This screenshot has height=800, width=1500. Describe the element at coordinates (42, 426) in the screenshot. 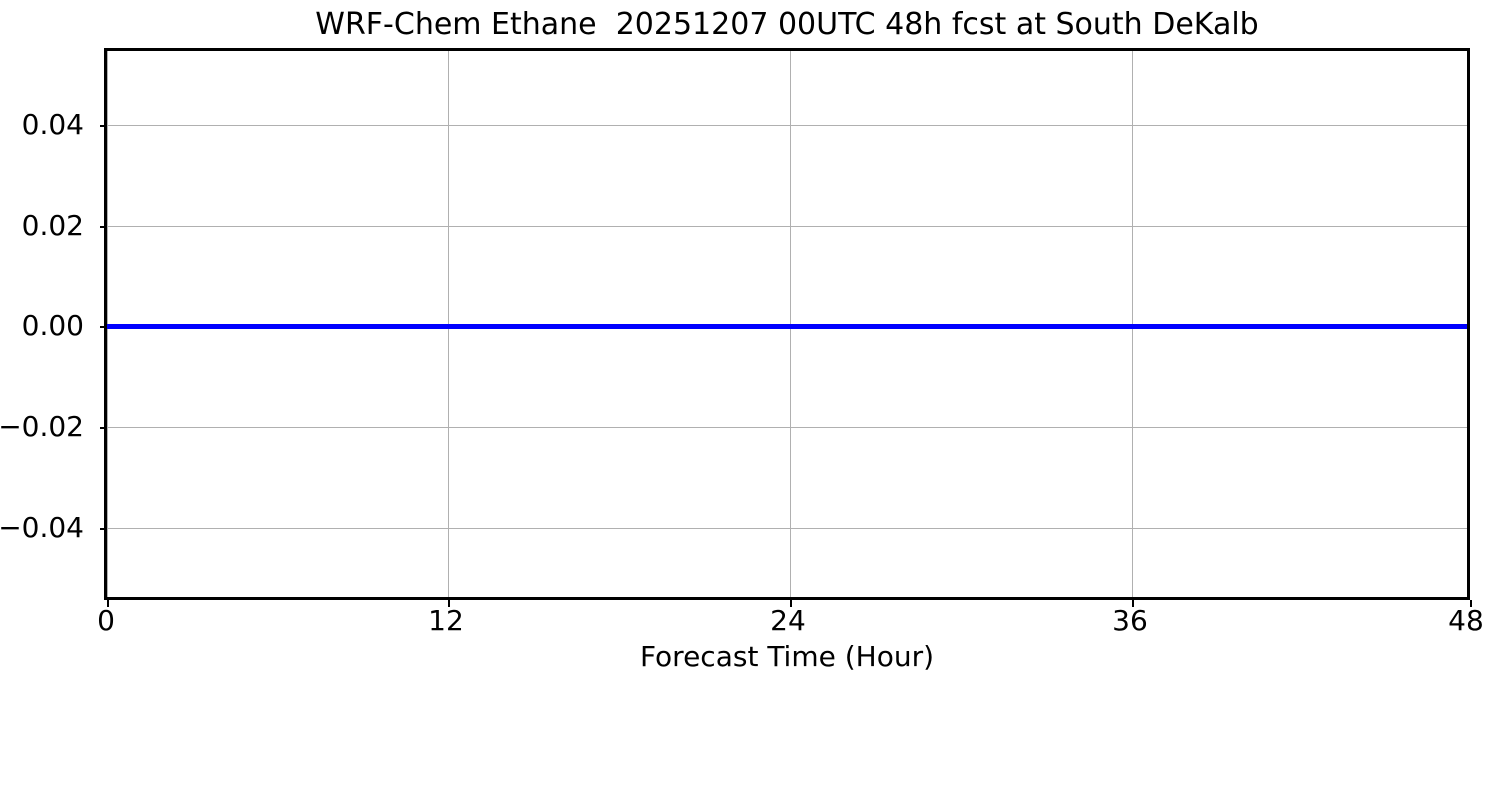

I see `y-tick-label-3: −0.02` at that location.